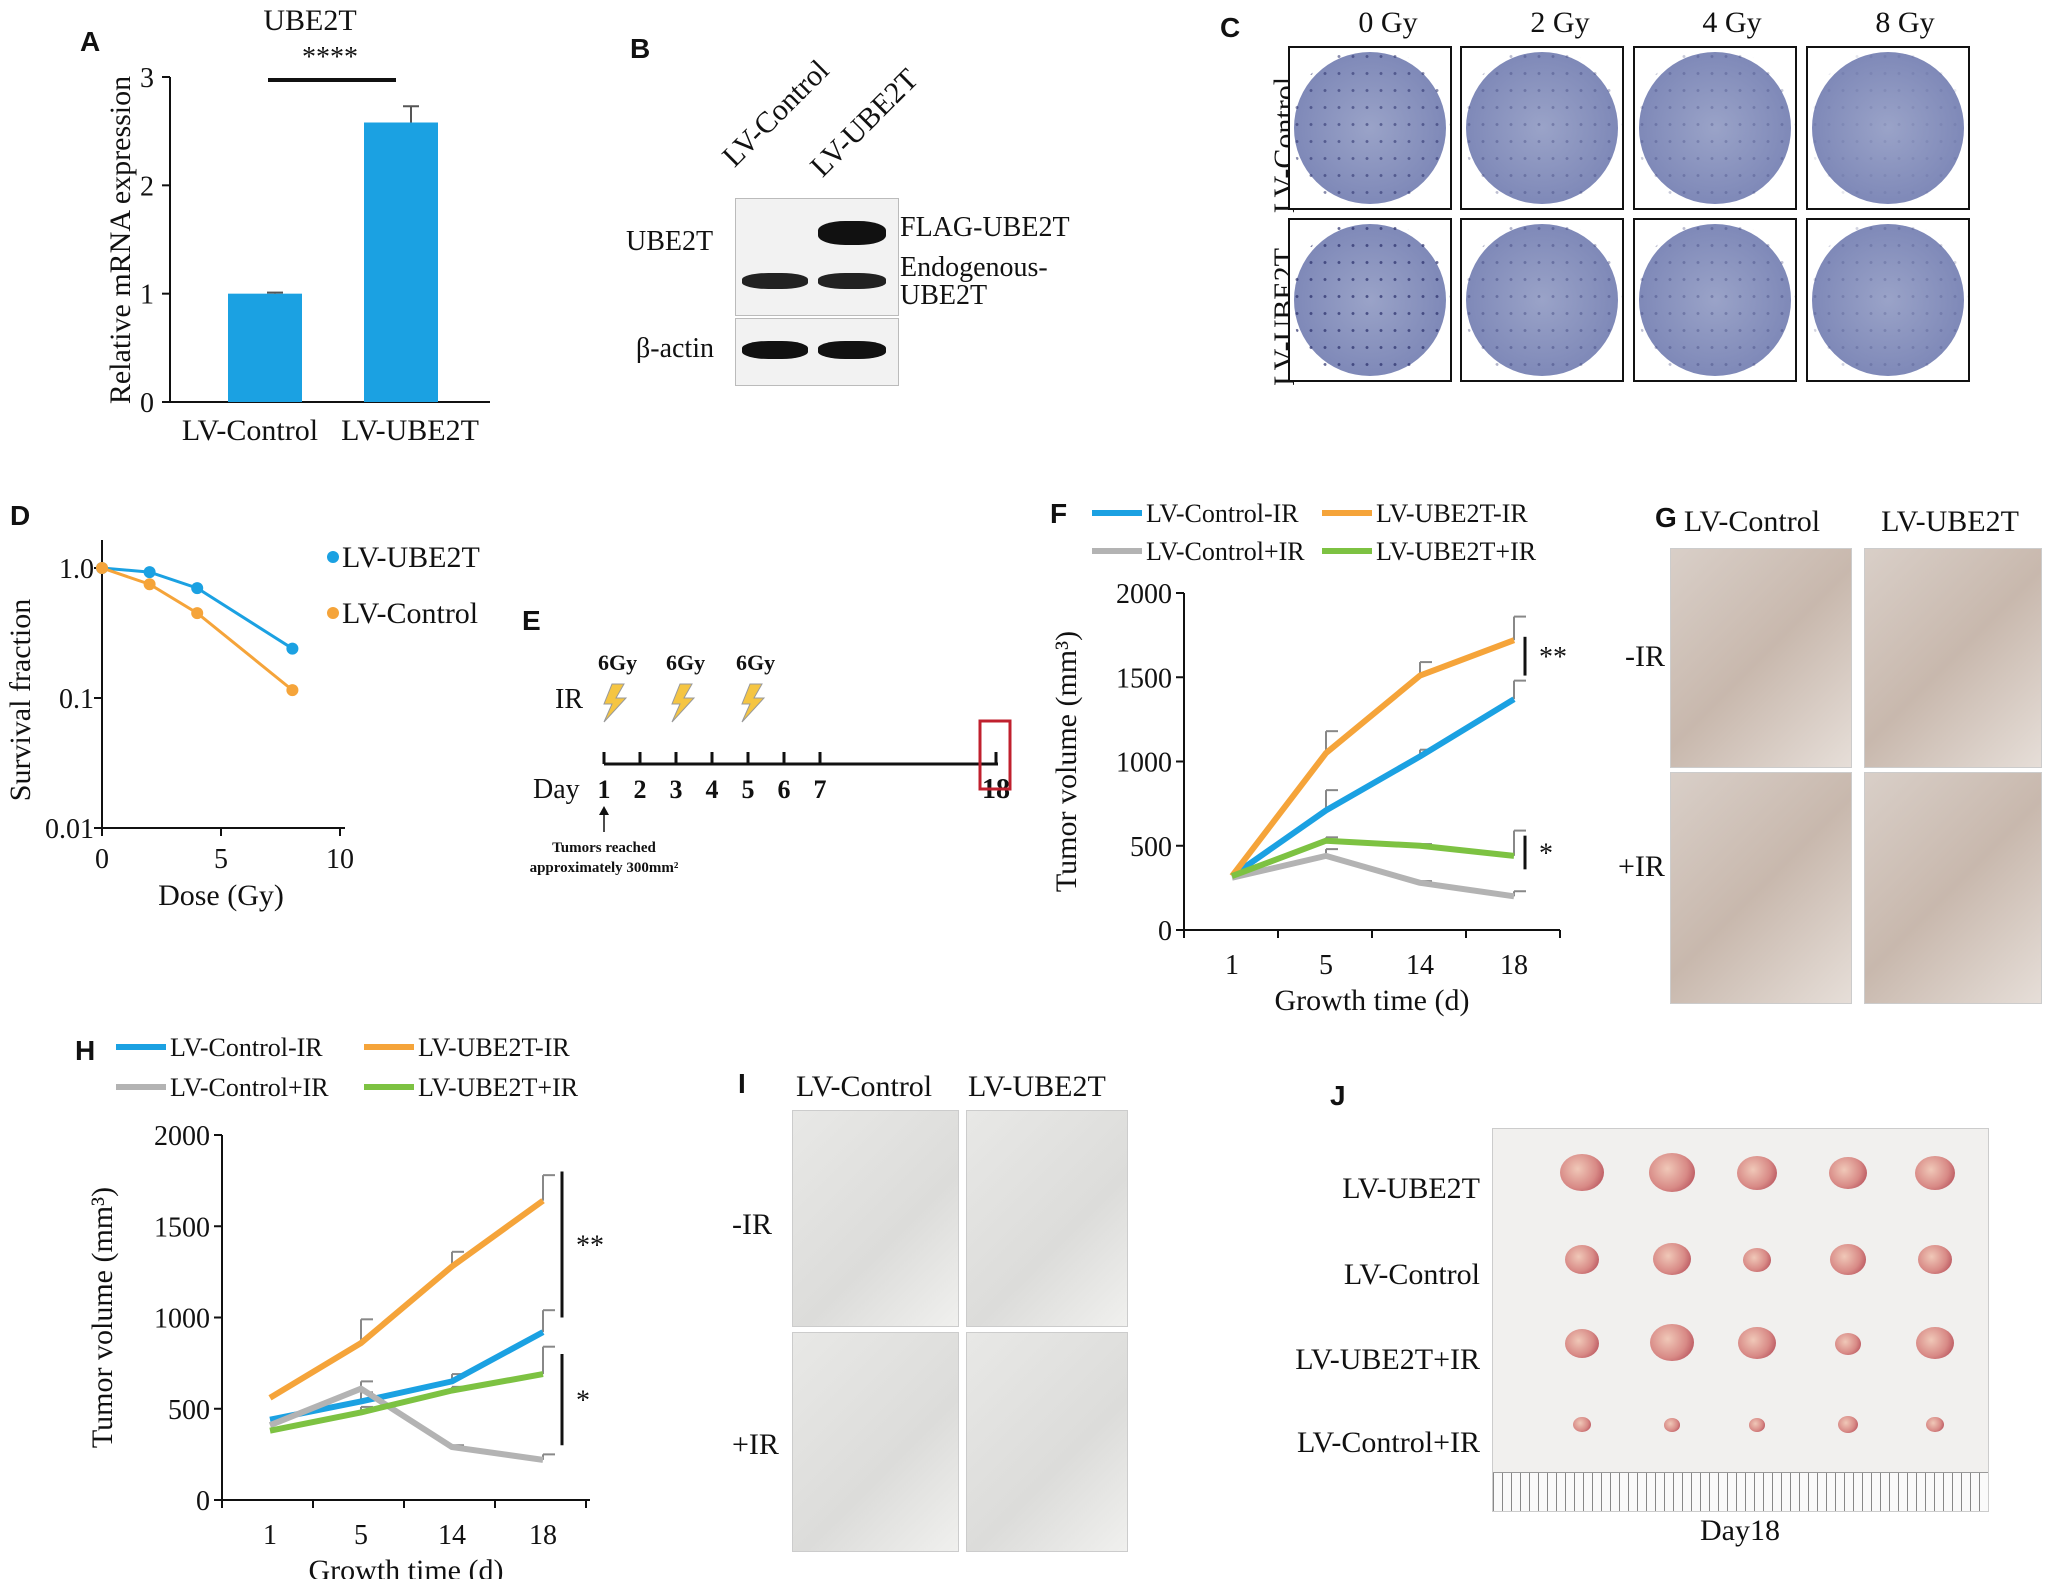  I want to click on photo-g-ube2t-minus, so click(1953, 658).